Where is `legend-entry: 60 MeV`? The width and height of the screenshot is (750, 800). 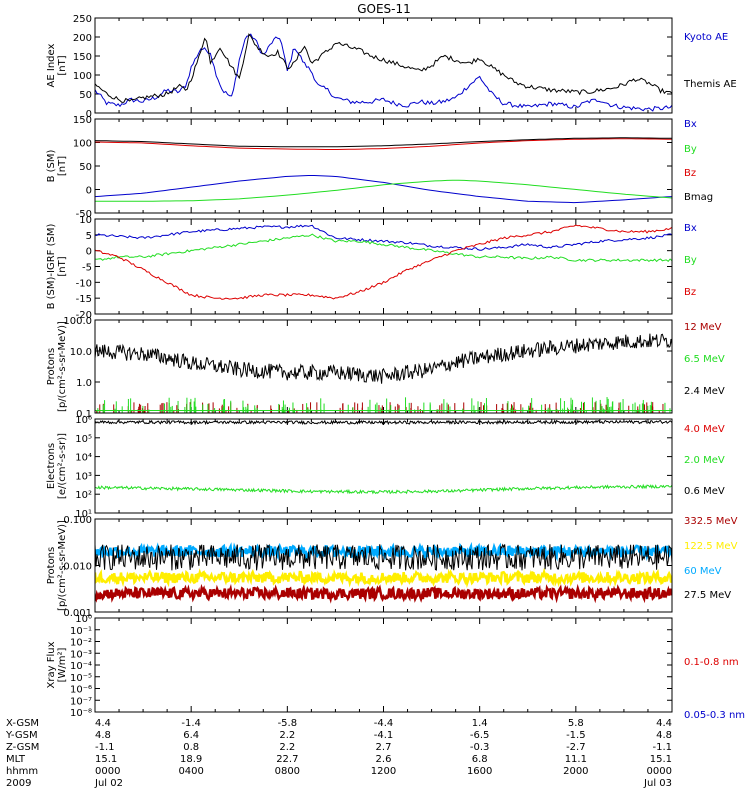
legend-entry: 60 MeV is located at coordinates (703, 571).